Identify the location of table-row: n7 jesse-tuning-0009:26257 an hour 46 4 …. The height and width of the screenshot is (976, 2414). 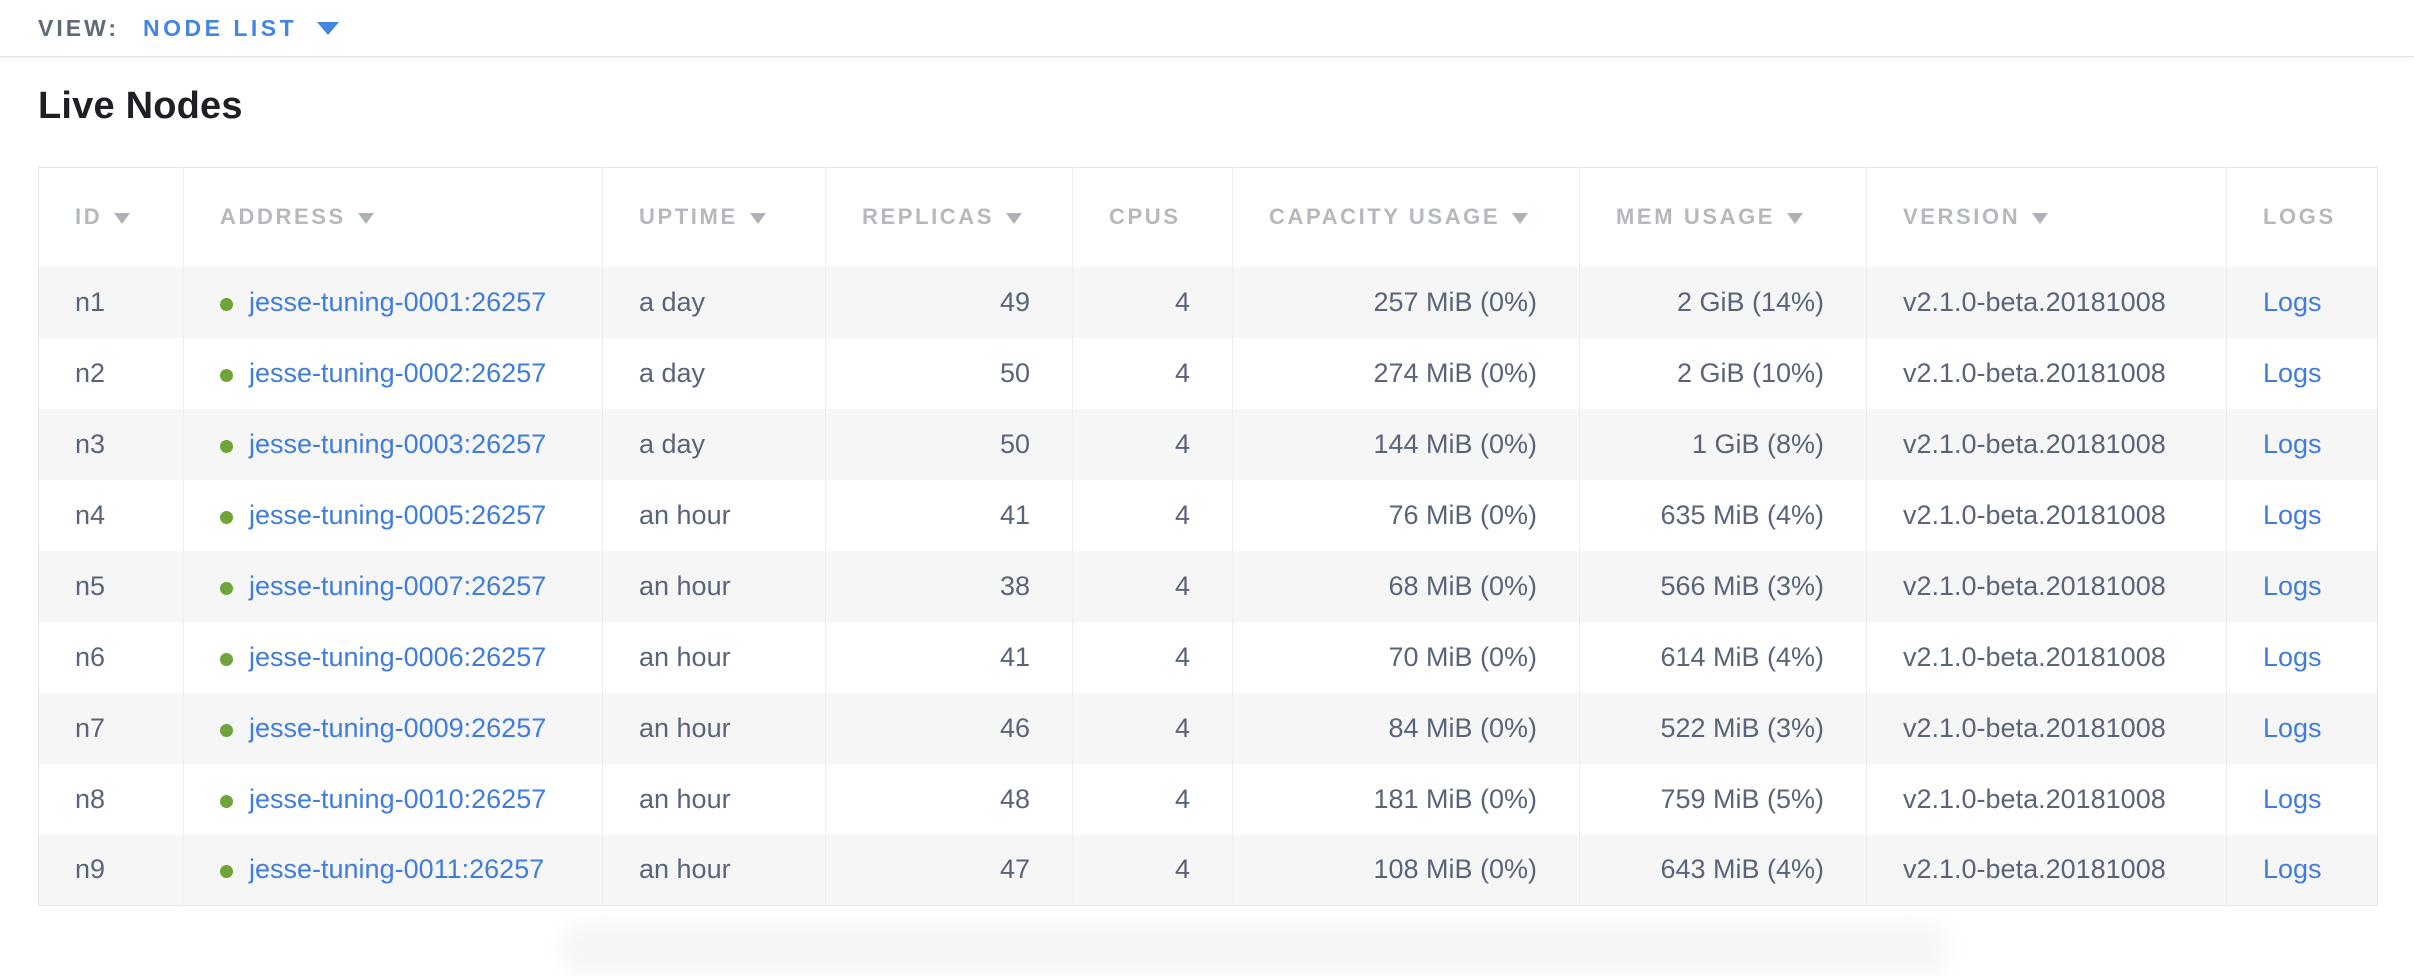
(1208, 728).